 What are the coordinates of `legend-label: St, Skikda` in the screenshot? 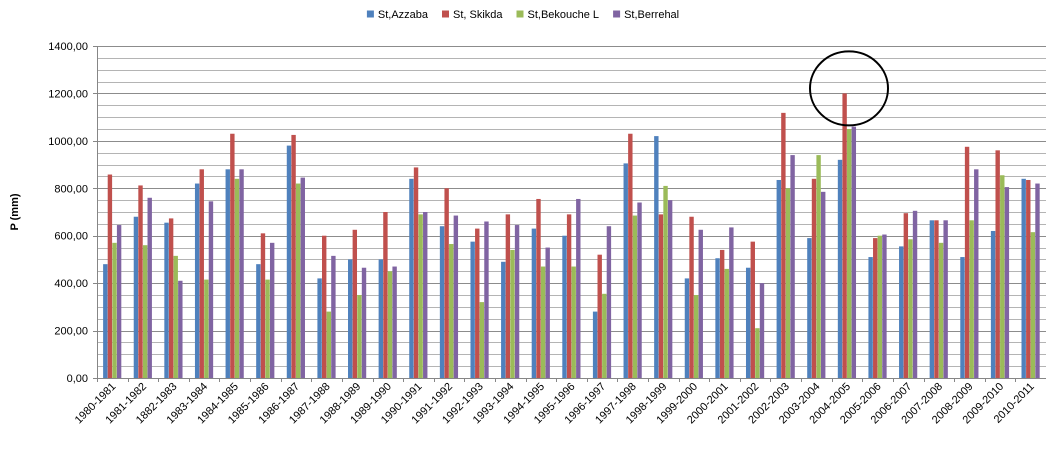 It's located at (478, 15).